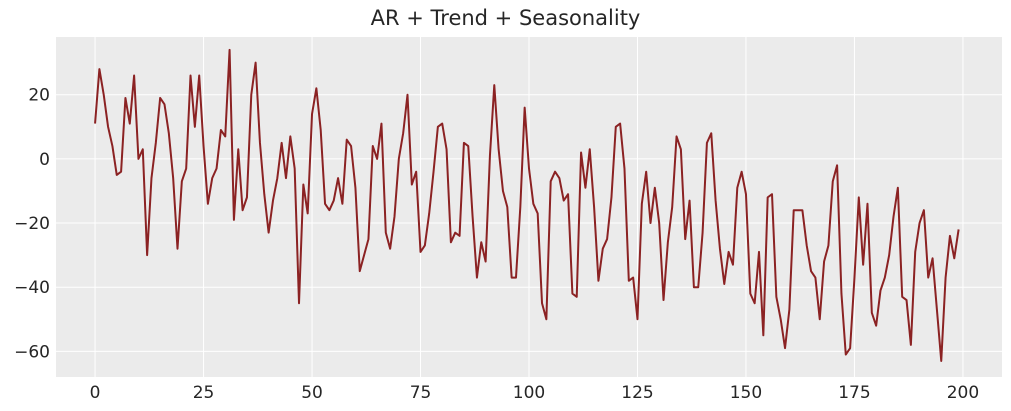  I want to click on x-tick-label: 0, so click(95, 393).